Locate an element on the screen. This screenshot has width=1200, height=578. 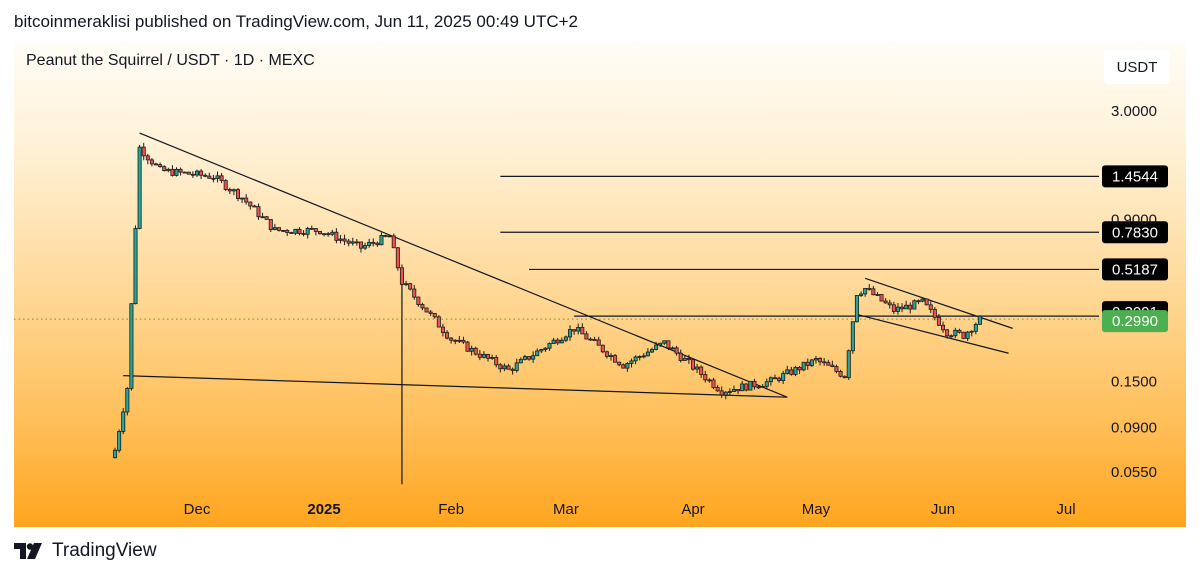
brand-name: TradingView is located at coordinates (104, 550).